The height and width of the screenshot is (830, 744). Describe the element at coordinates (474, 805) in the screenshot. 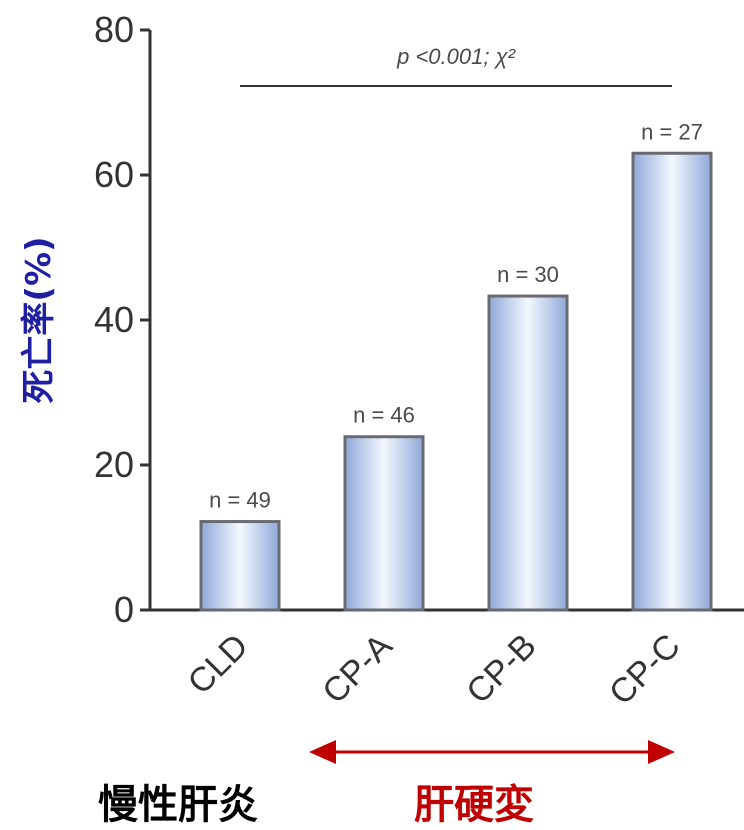

I see `cirrhosis-label: 肝硬変` at that location.